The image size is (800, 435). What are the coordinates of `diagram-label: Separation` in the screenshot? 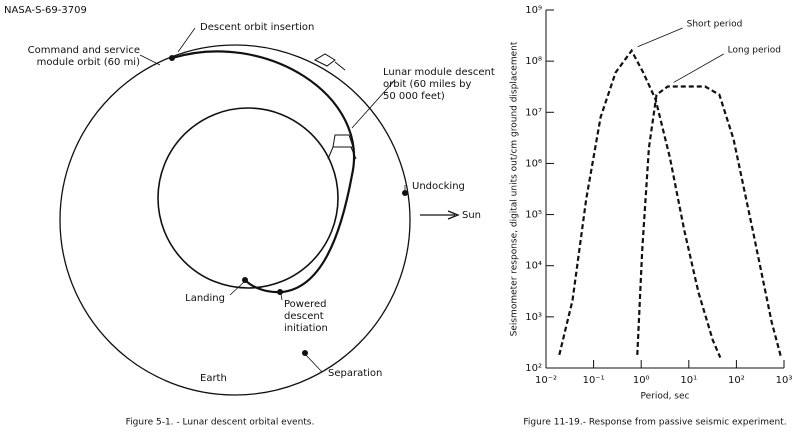 It's located at (355, 373).